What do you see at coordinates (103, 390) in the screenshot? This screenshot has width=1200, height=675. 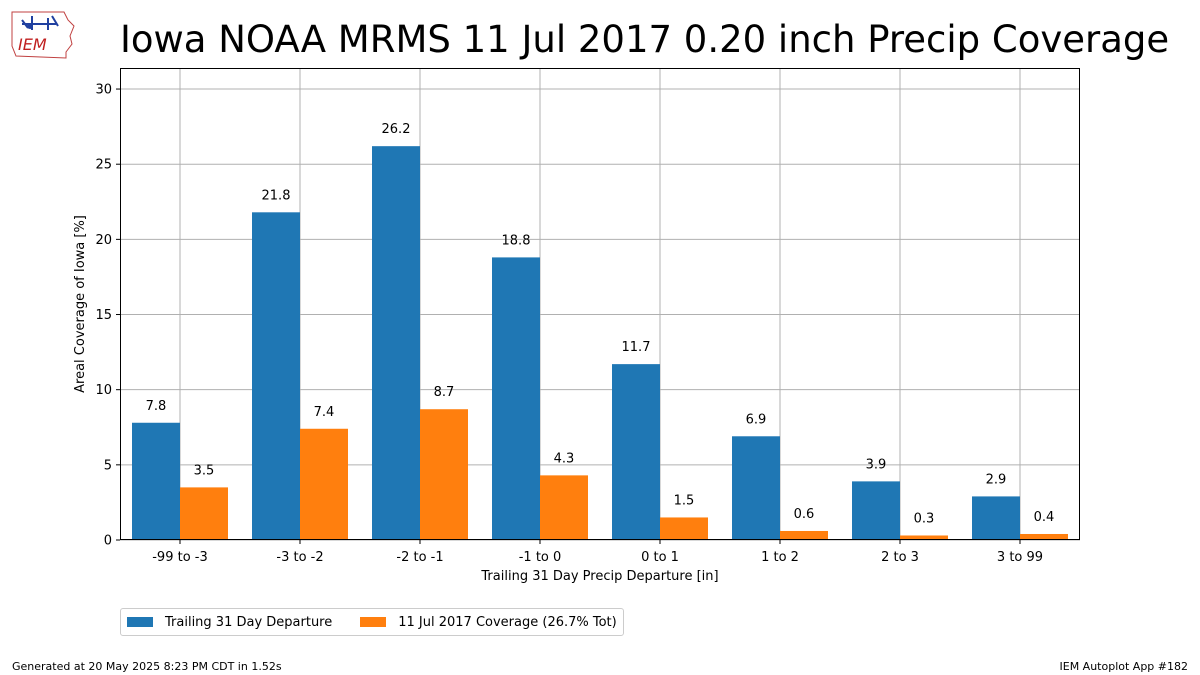 I see `y-tick-label: 10` at bounding box center [103, 390].